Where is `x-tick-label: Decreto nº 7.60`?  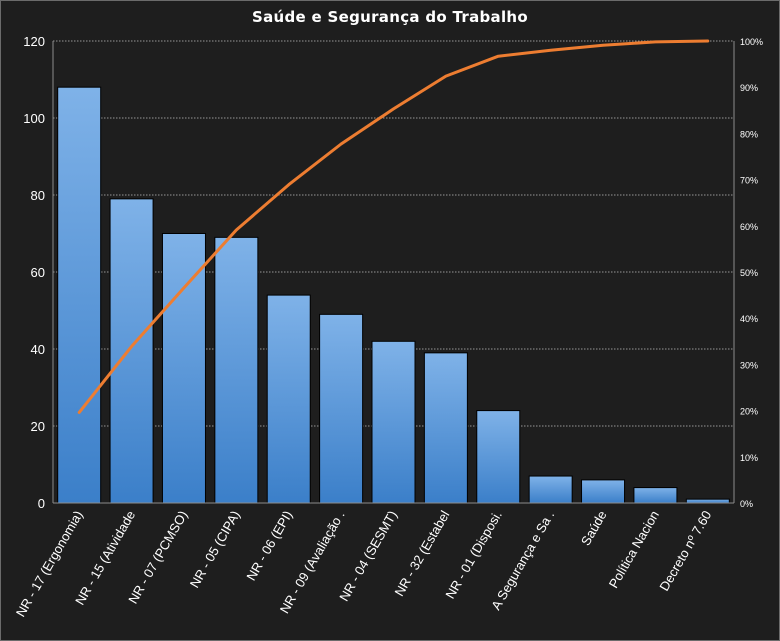
x-tick-label: Decreto nº 7.60 is located at coordinates (685, 550).